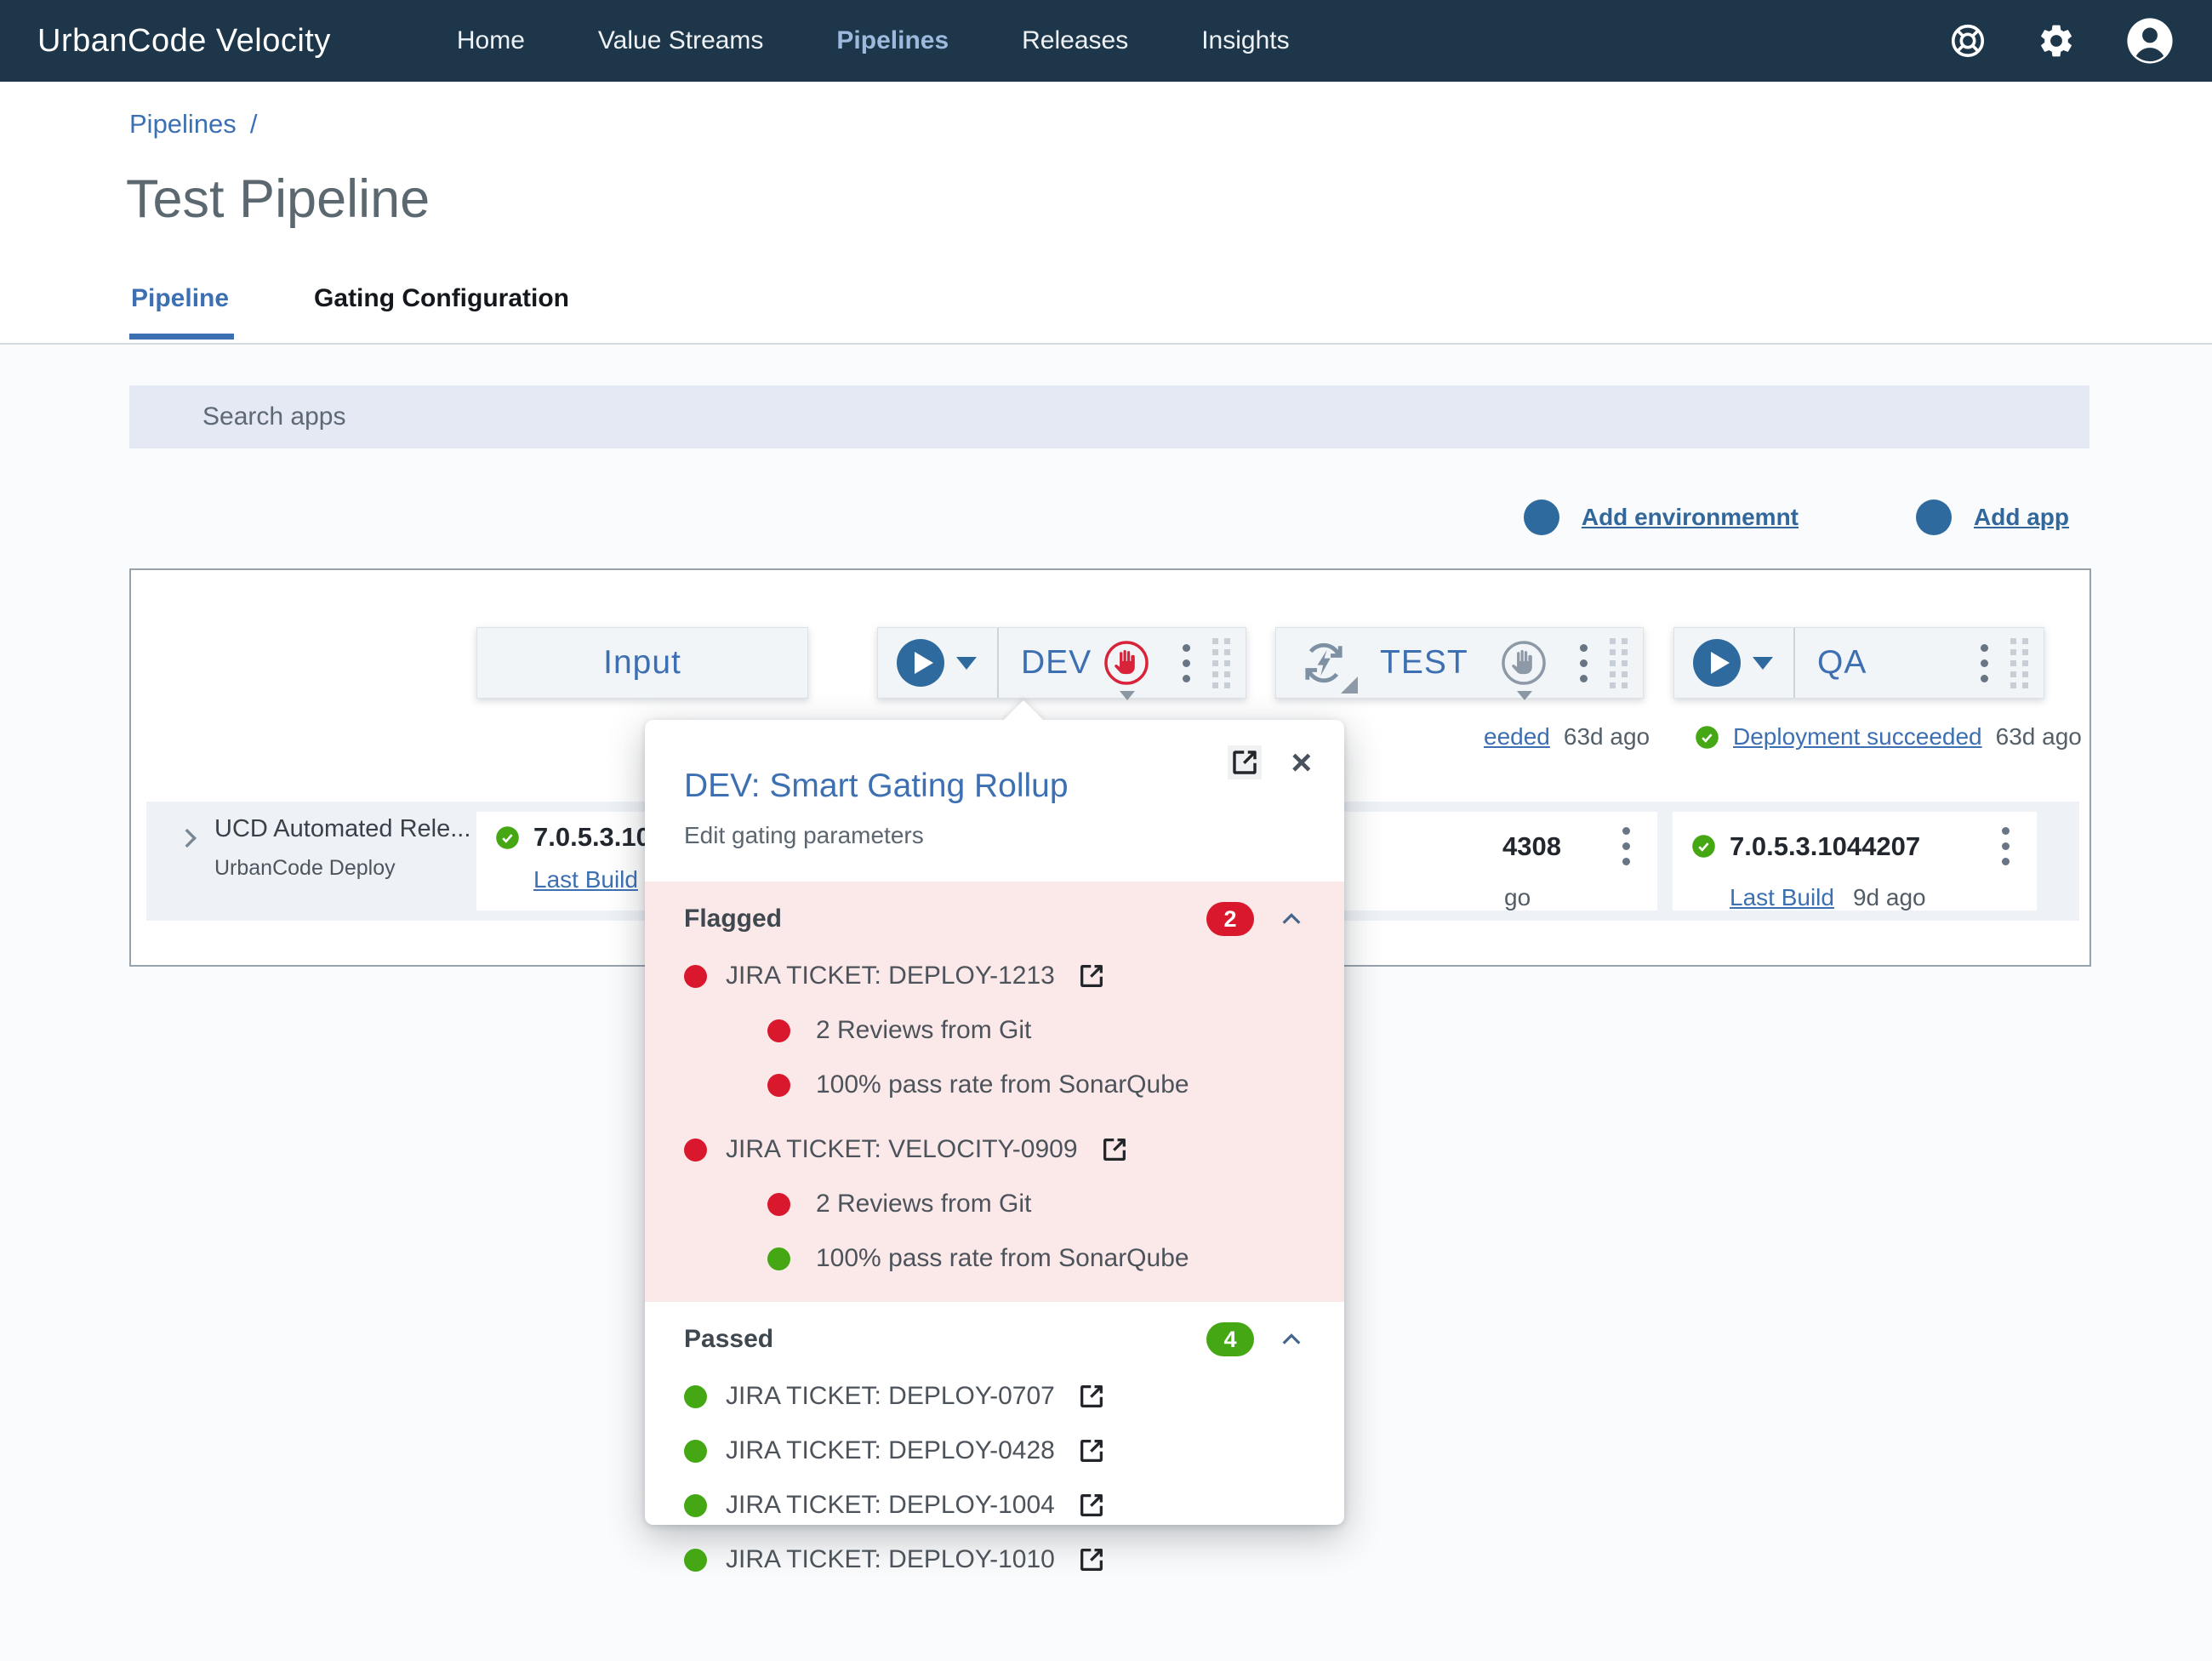 This screenshot has height=1661, width=2212. Describe the element at coordinates (490, 40) in the screenshot. I see `nav-item-home: Home` at that location.